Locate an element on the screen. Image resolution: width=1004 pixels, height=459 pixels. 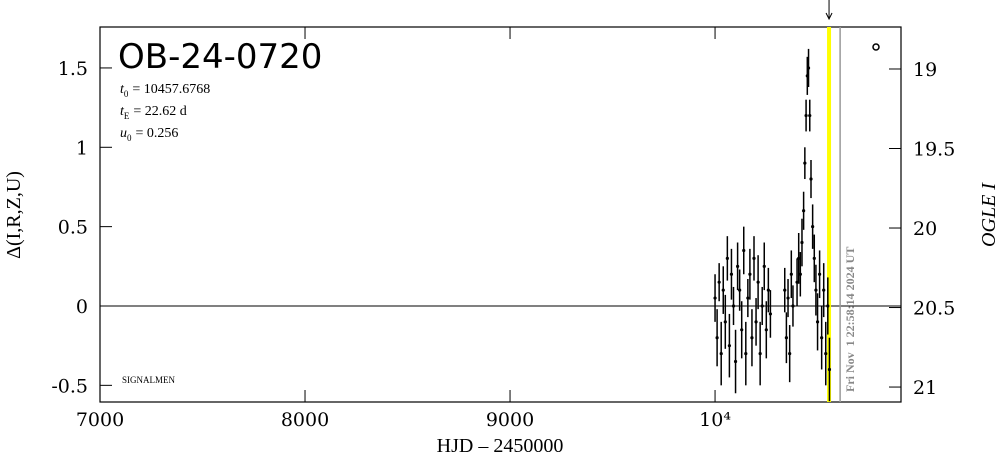
y2-tick-label: 20 is located at coordinates (925, 229).